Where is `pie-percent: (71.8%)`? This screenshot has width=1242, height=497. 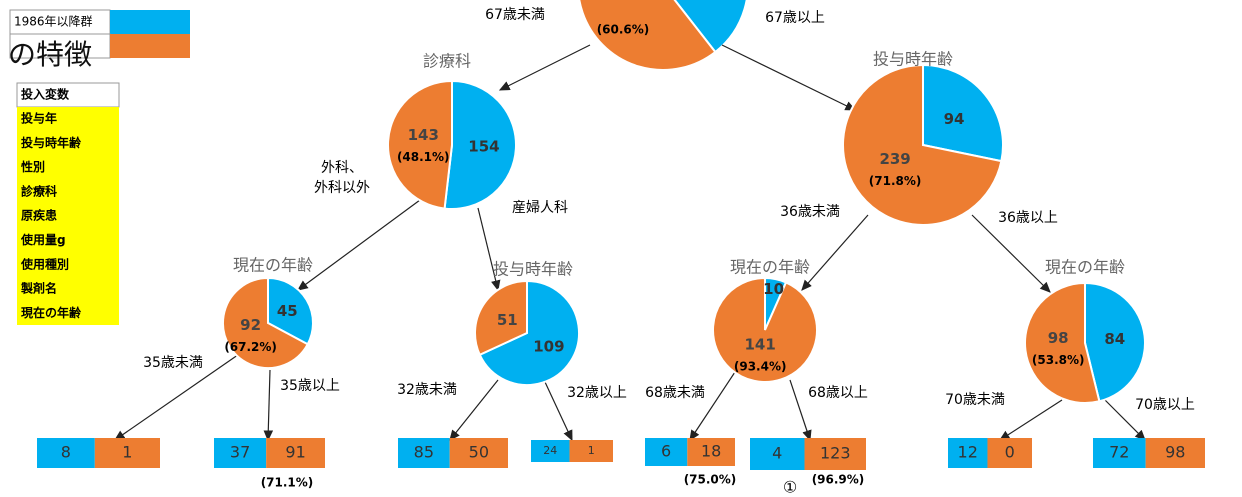
pie-percent: (71.8%) is located at coordinates (895, 181).